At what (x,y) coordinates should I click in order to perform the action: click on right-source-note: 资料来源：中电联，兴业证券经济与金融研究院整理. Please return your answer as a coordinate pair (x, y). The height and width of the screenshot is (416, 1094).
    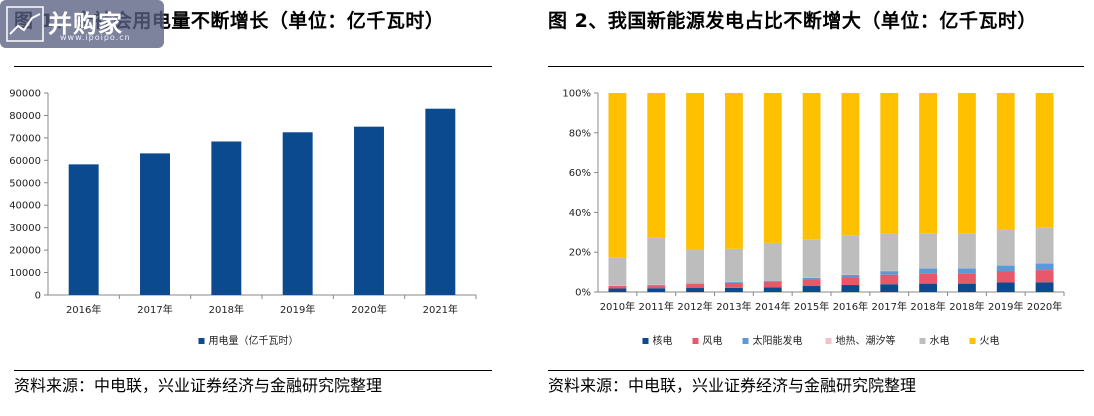
    Looking at the image, I should click on (732, 385).